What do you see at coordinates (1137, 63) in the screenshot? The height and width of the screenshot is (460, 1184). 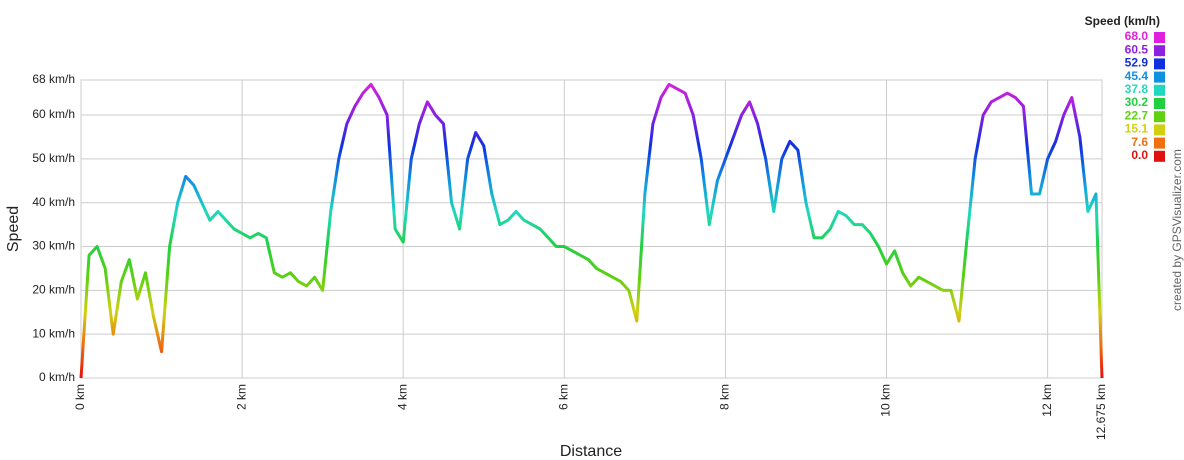 I see `legend-label: 52.9` at bounding box center [1137, 63].